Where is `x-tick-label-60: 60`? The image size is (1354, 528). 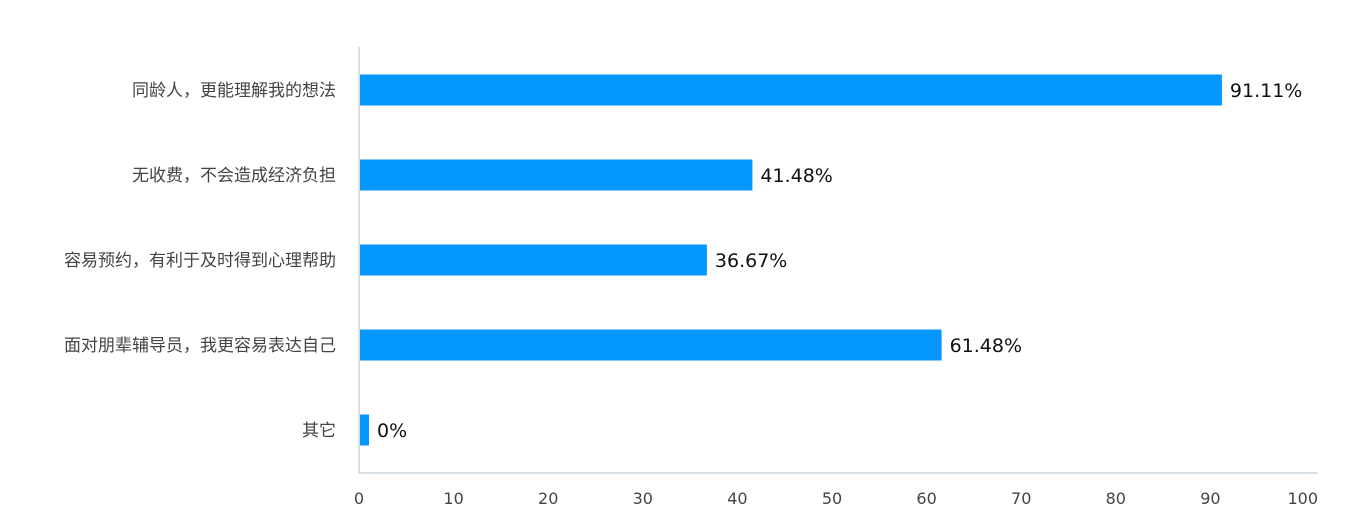
x-tick-label-60: 60 is located at coordinates (926, 498).